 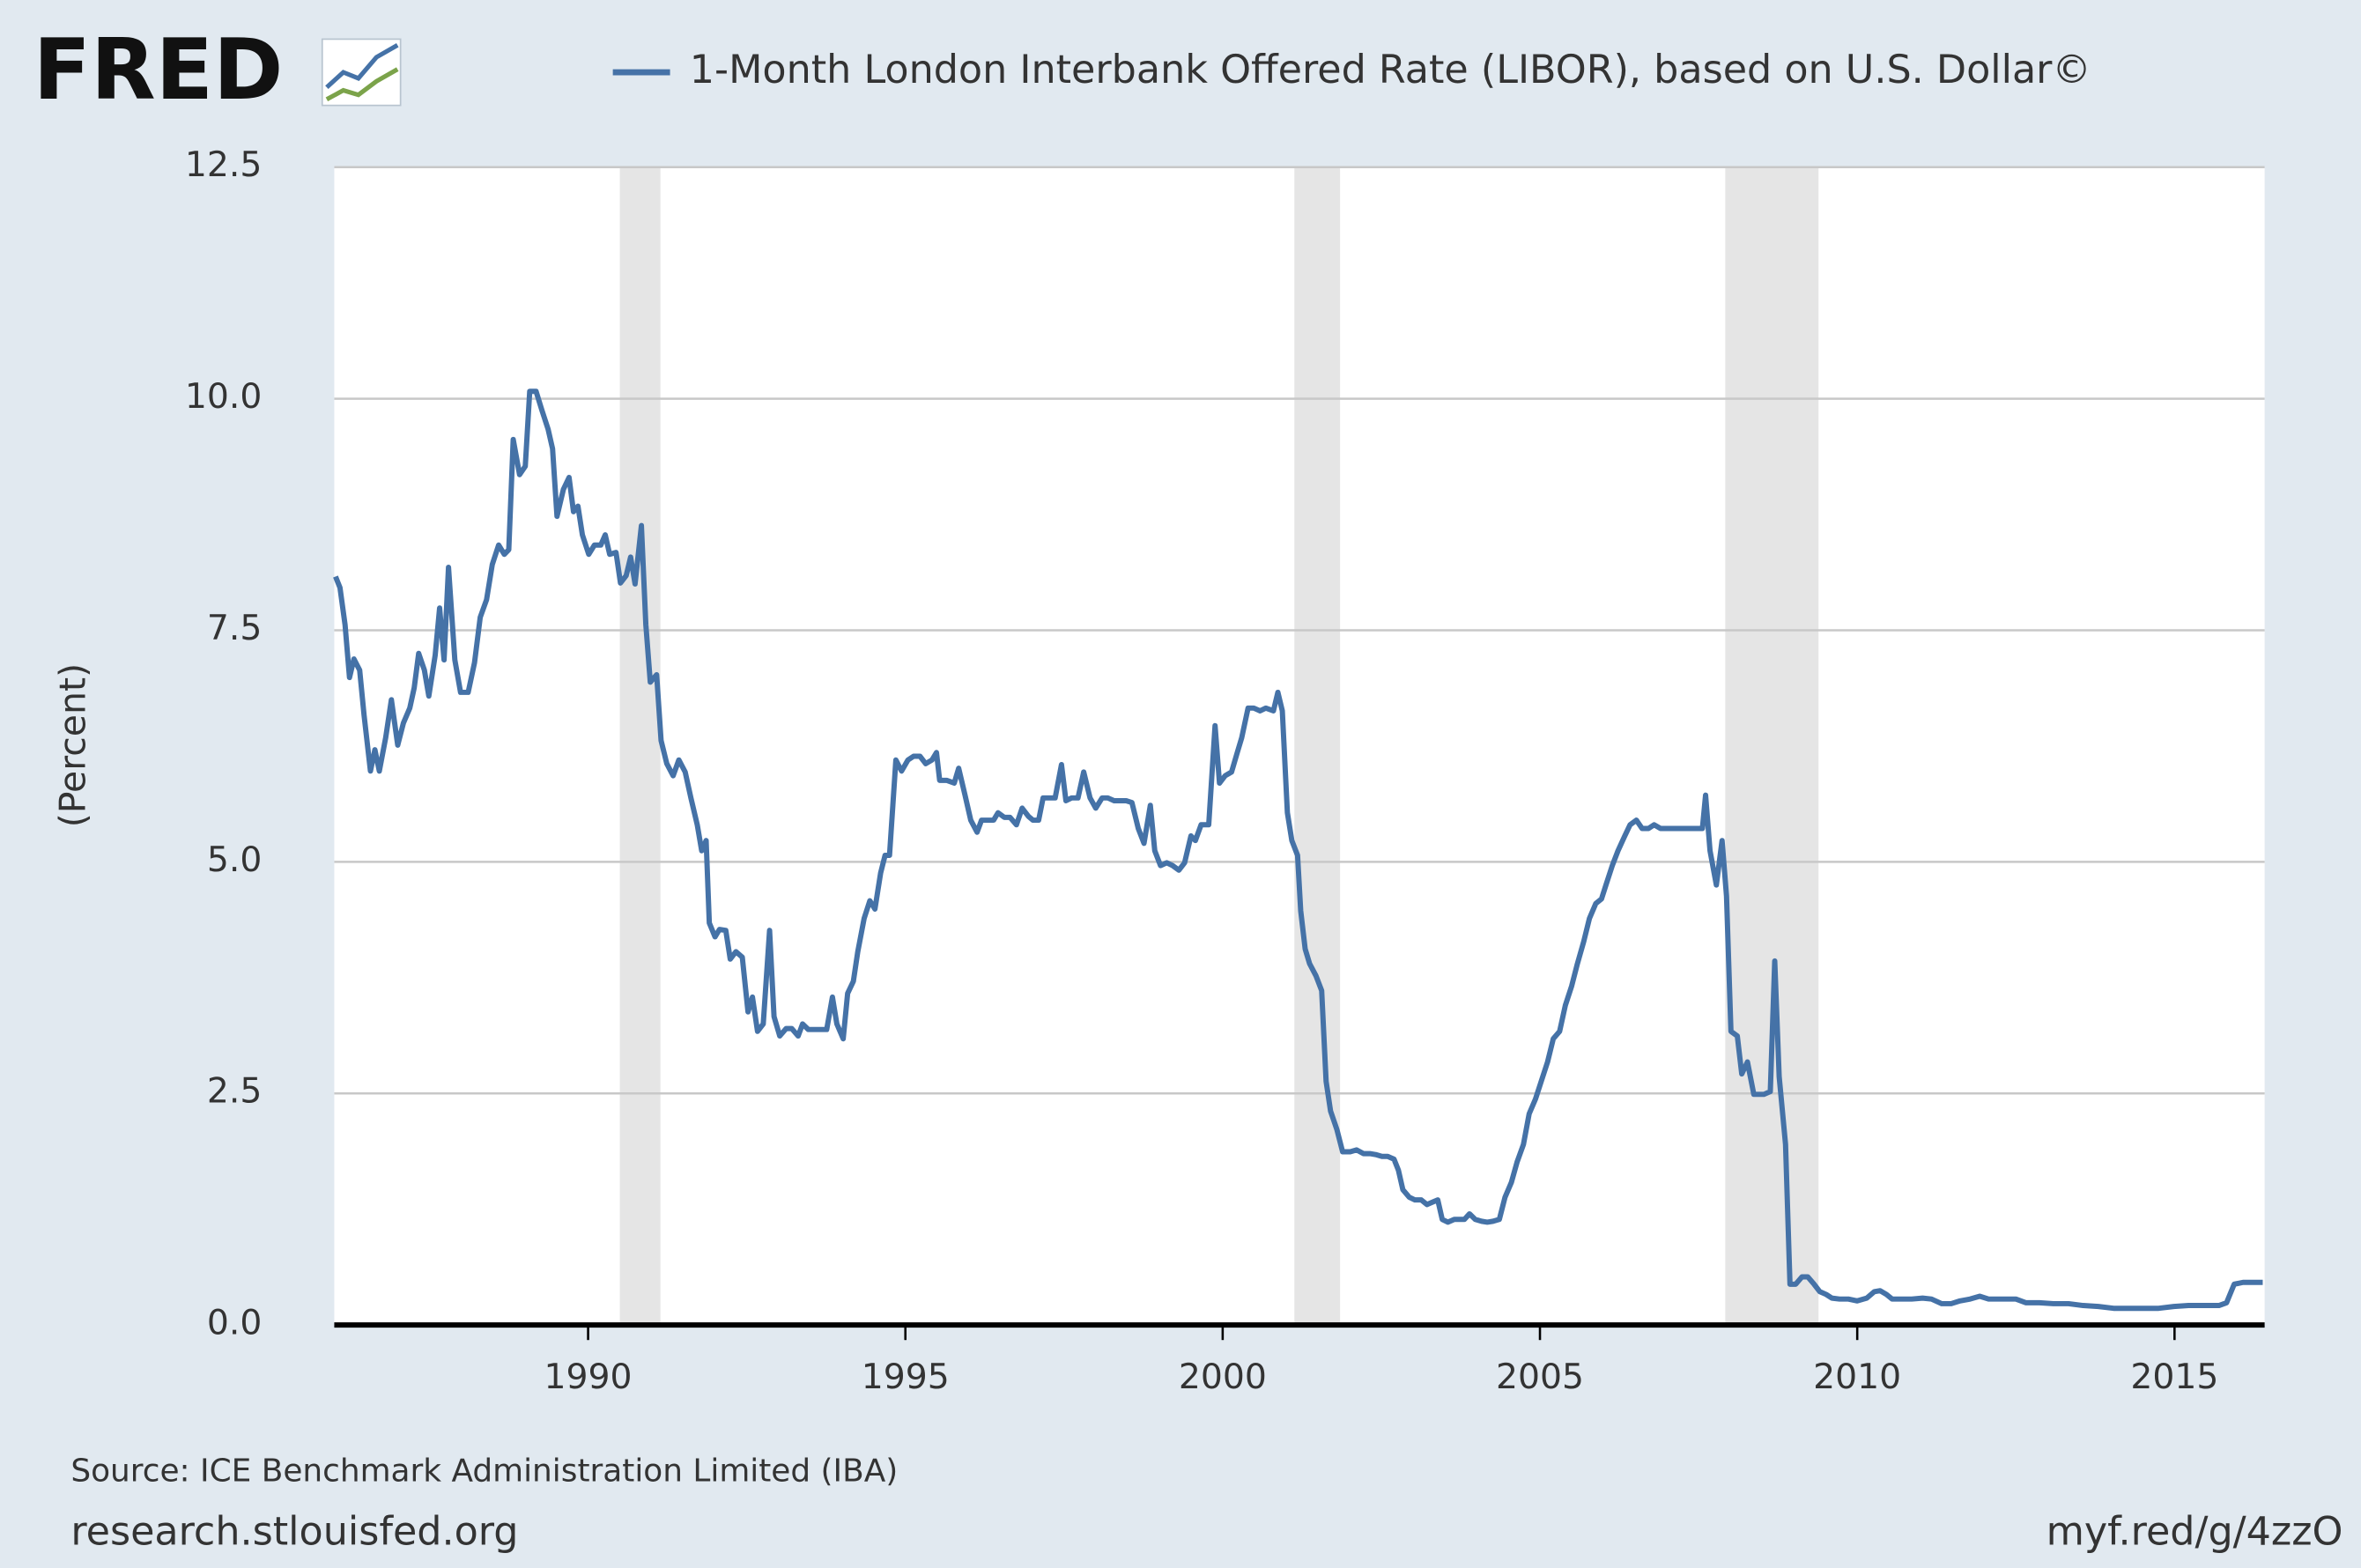 What do you see at coordinates (158, 69) in the screenshot?
I see `logo: FRED` at bounding box center [158, 69].